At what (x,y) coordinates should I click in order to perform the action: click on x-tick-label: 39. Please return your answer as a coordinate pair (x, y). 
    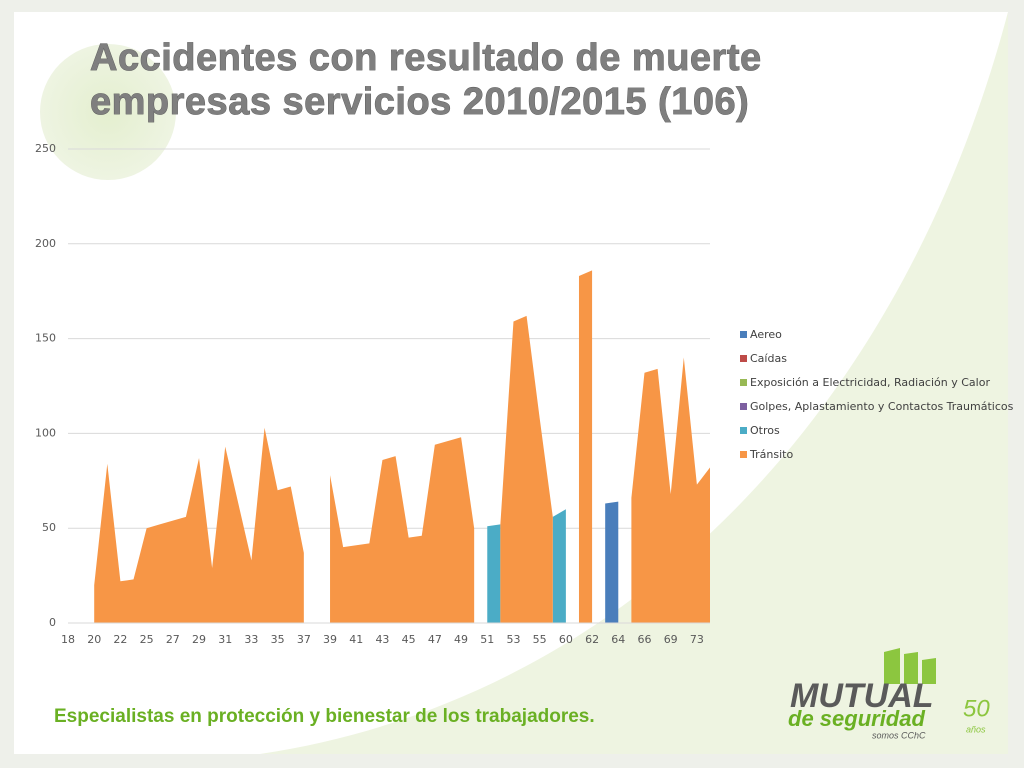
    Looking at the image, I should click on (330, 639).